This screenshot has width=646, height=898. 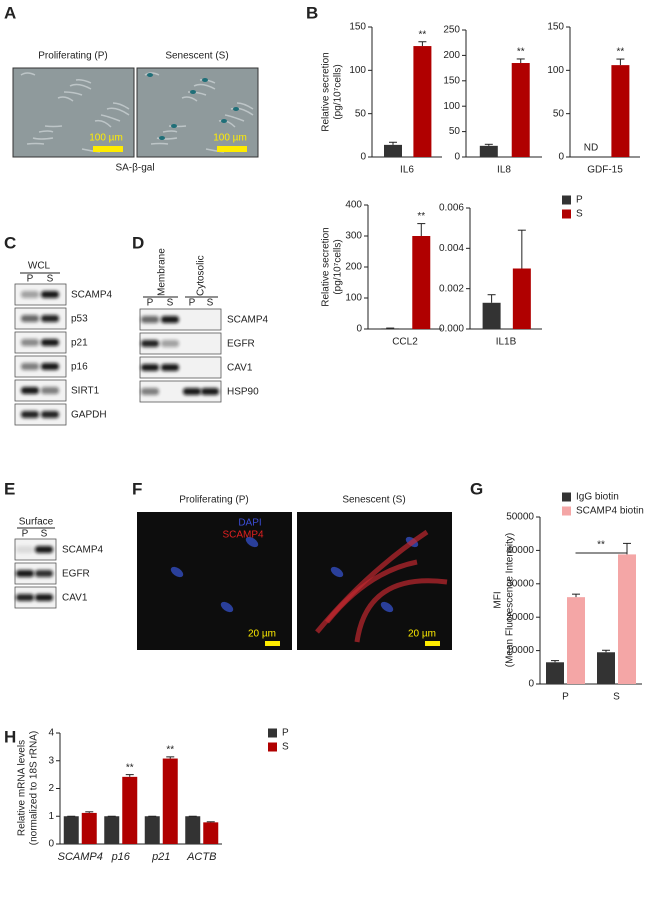 I want to click on x-tick-label: p21, so click(x=160, y=857).